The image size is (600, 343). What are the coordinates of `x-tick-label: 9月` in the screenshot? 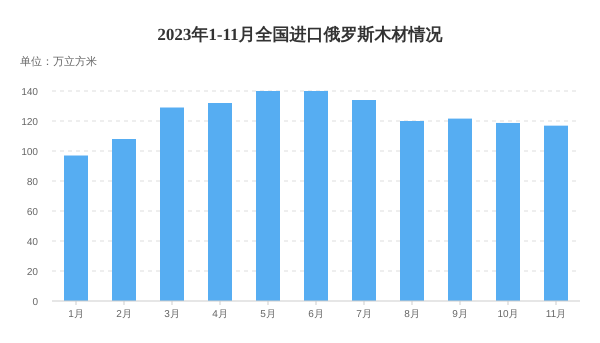 It's located at (460, 314).